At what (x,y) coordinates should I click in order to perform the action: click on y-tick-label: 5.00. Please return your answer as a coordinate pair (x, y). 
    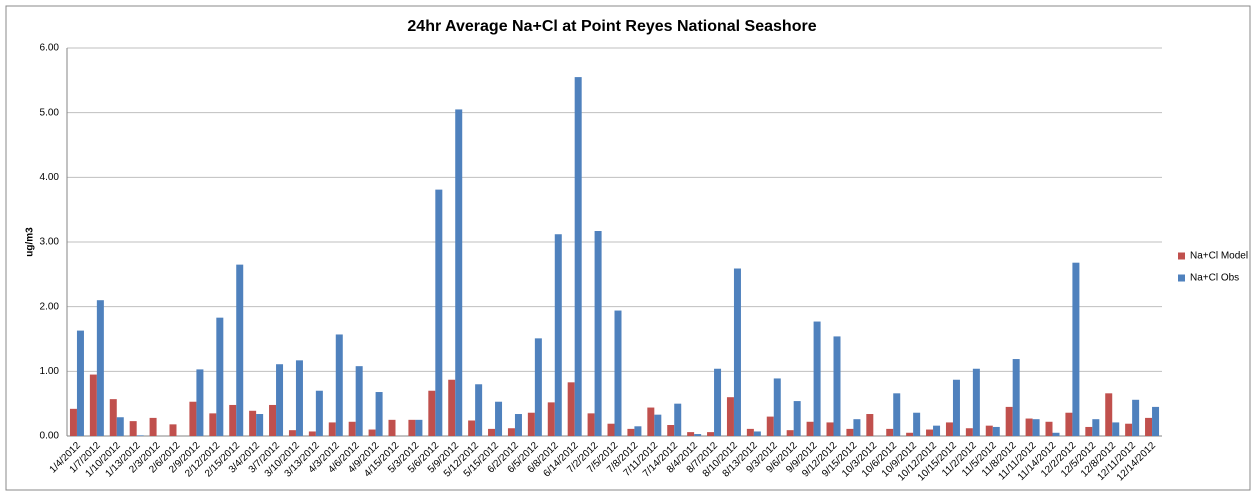
    Looking at the image, I should click on (50, 112).